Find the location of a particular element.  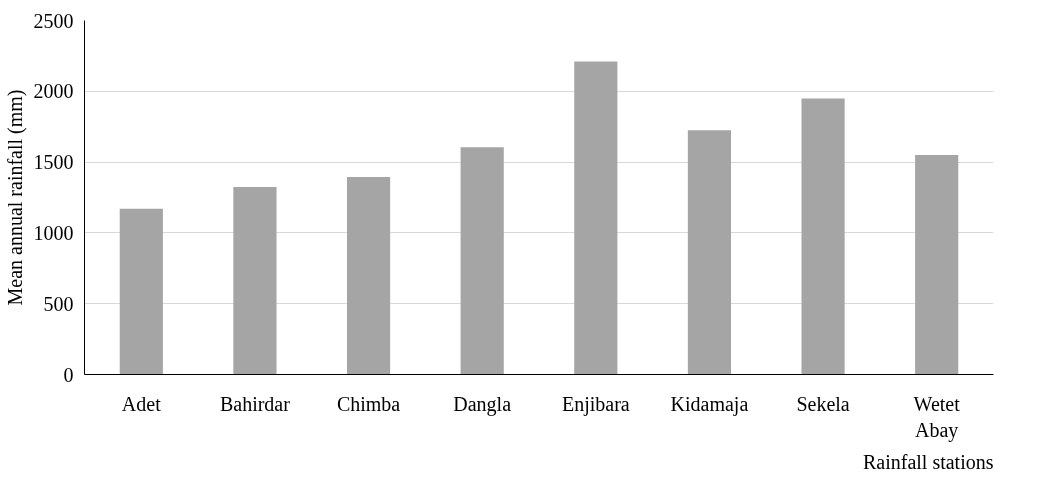

y-tick-label: 0 is located at coordinates (68, 374).